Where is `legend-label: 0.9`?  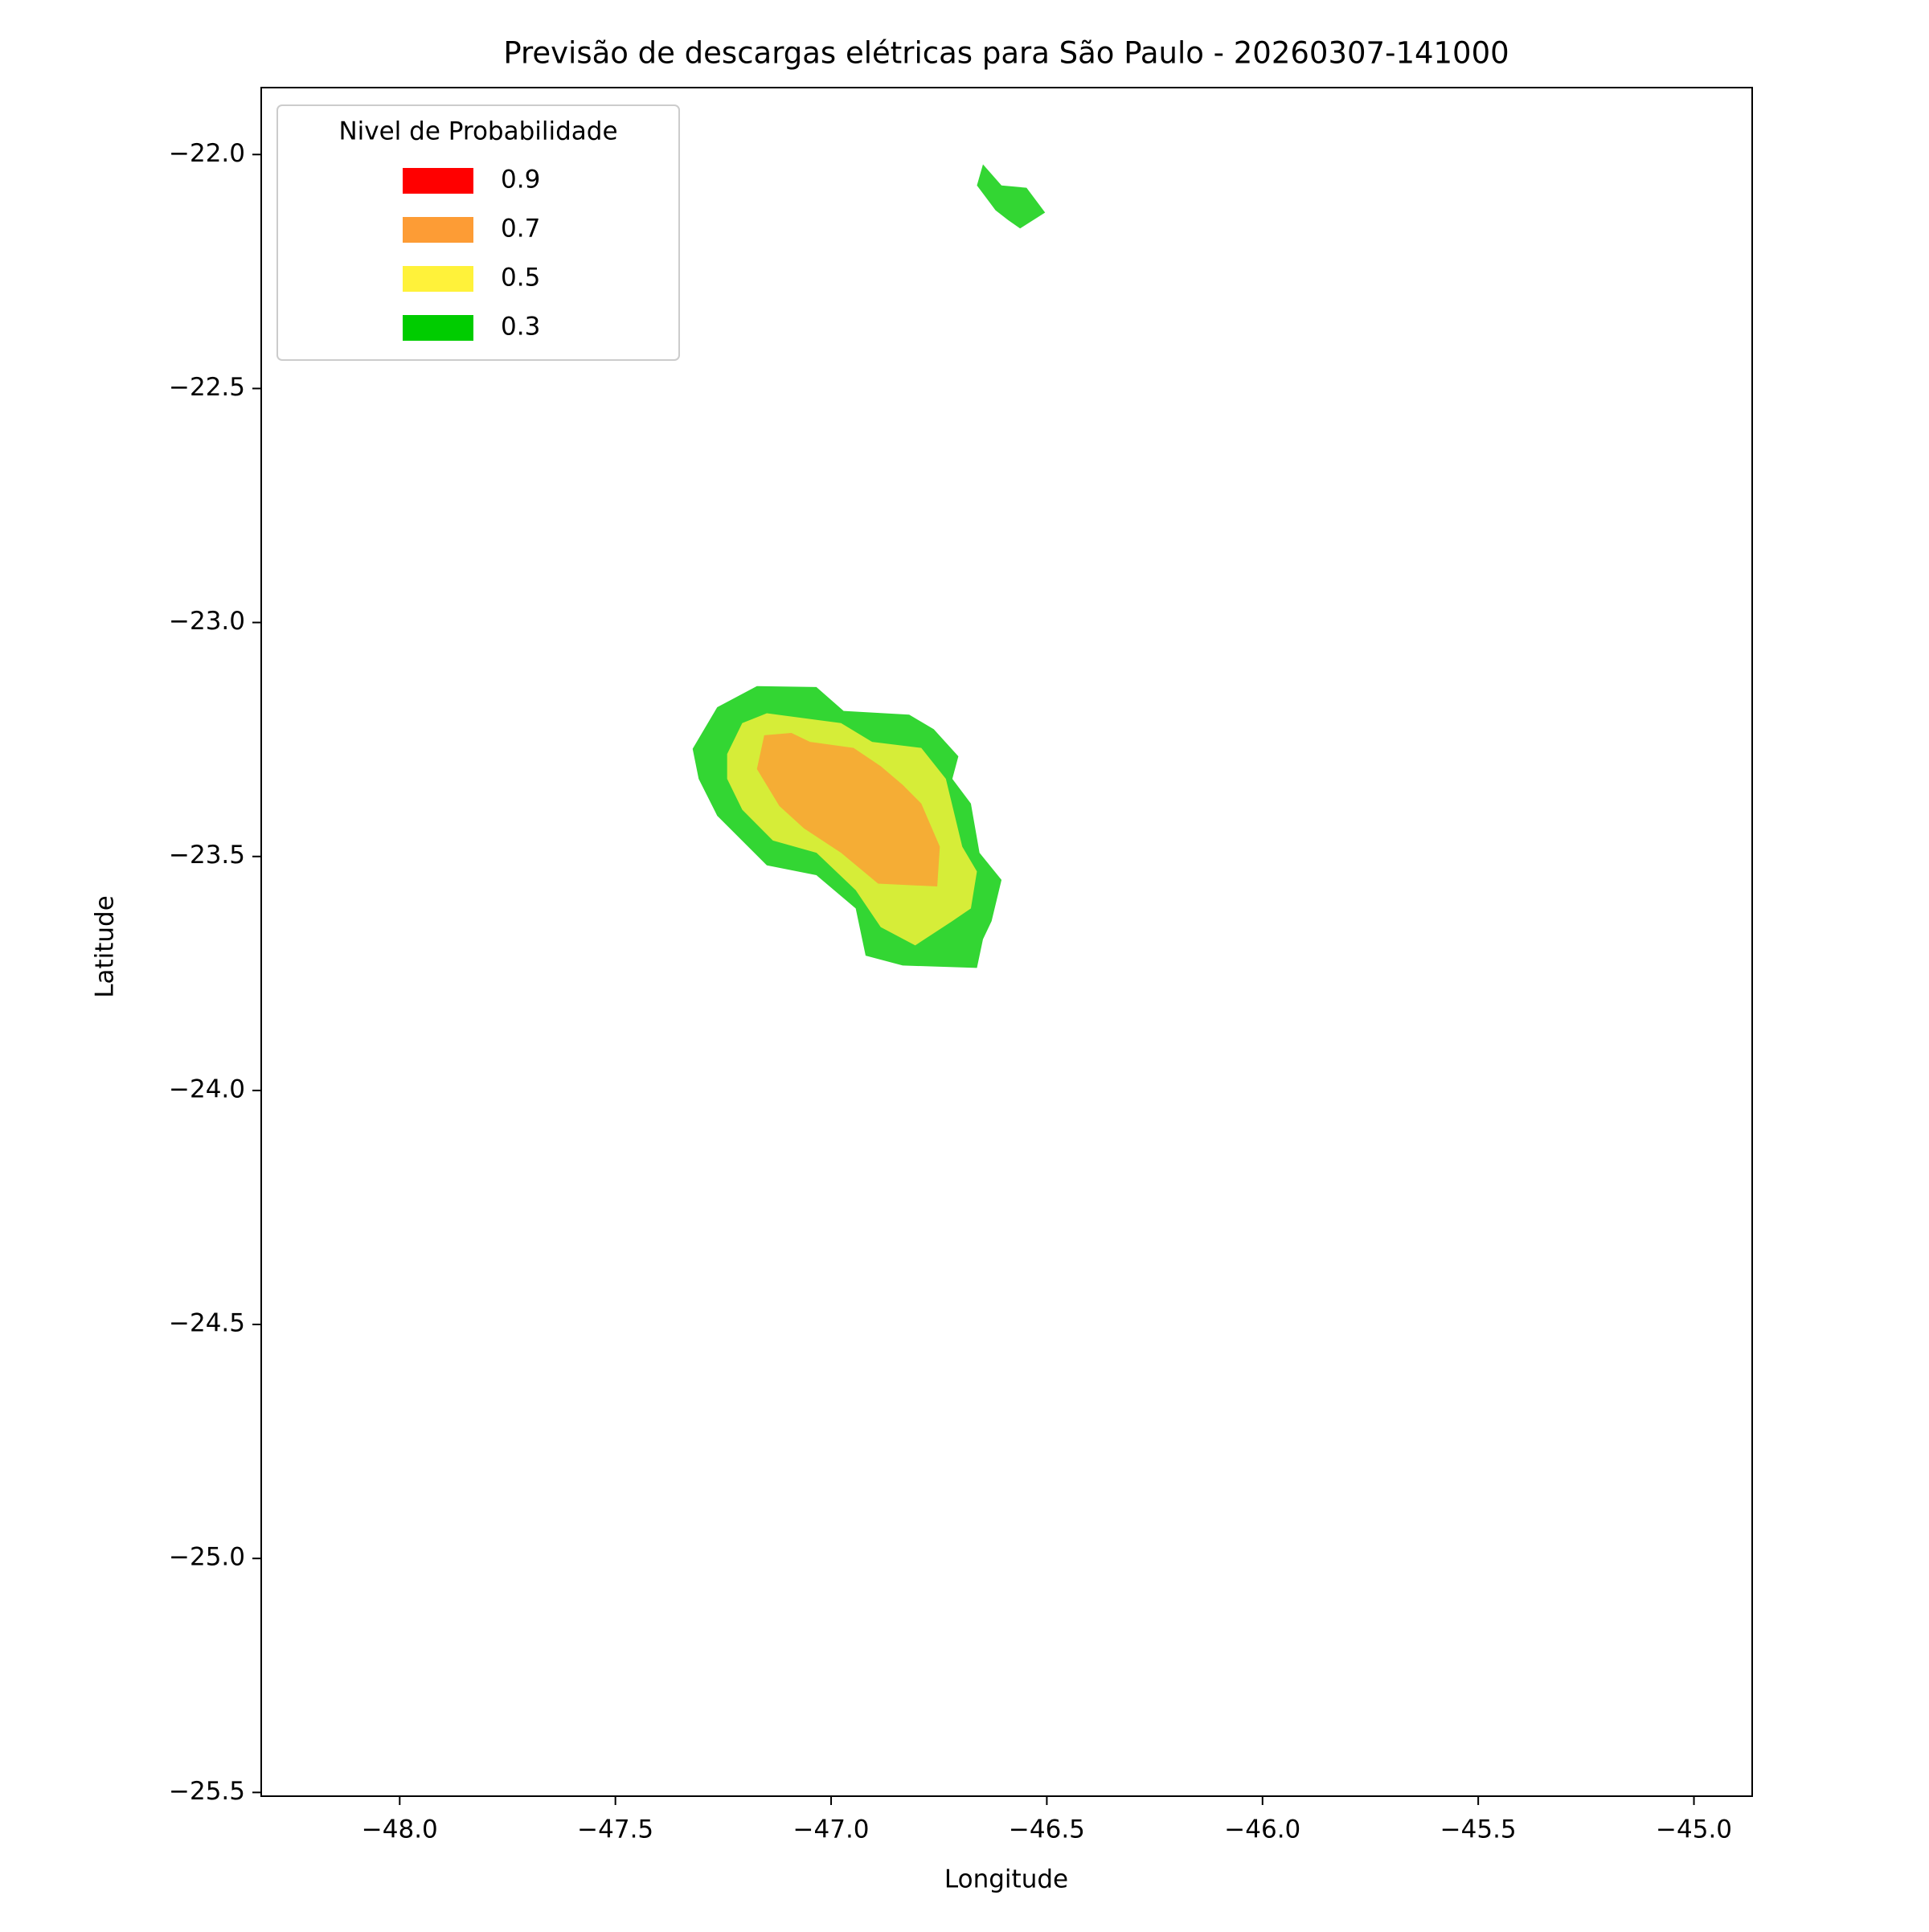 legend-label: 0.9 is located at coordinates (520, 180).